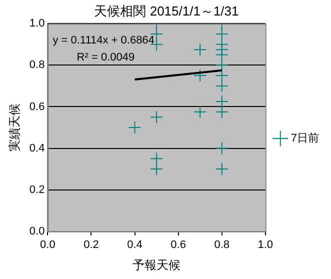 The width and height of the screenshot is (331, 279). I want to click on y-tick-label: 0.2, so click(37, 190).